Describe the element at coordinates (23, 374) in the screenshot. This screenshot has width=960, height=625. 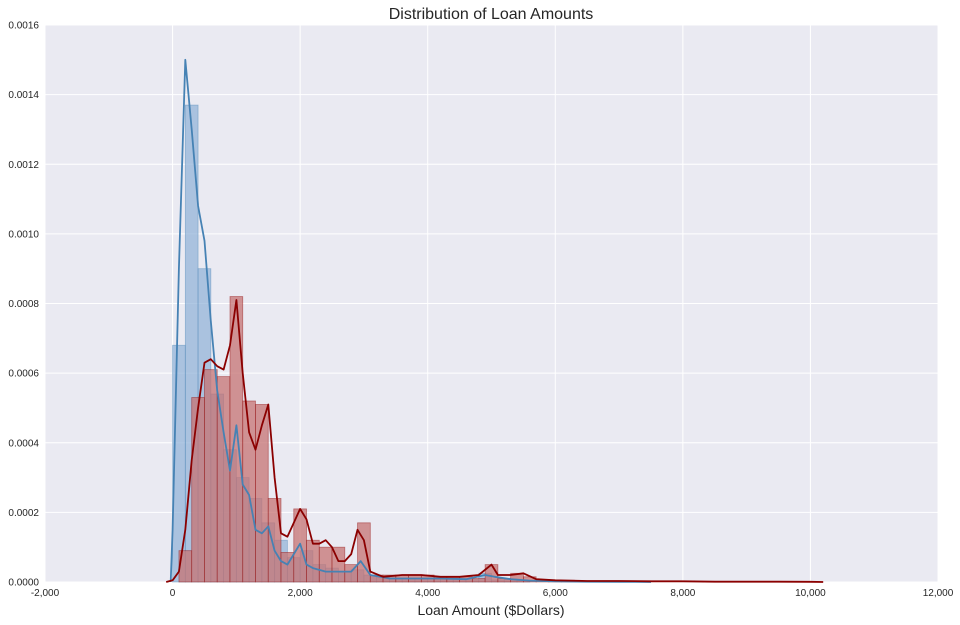
I see `y-tick-label: 0.0006` at that location.